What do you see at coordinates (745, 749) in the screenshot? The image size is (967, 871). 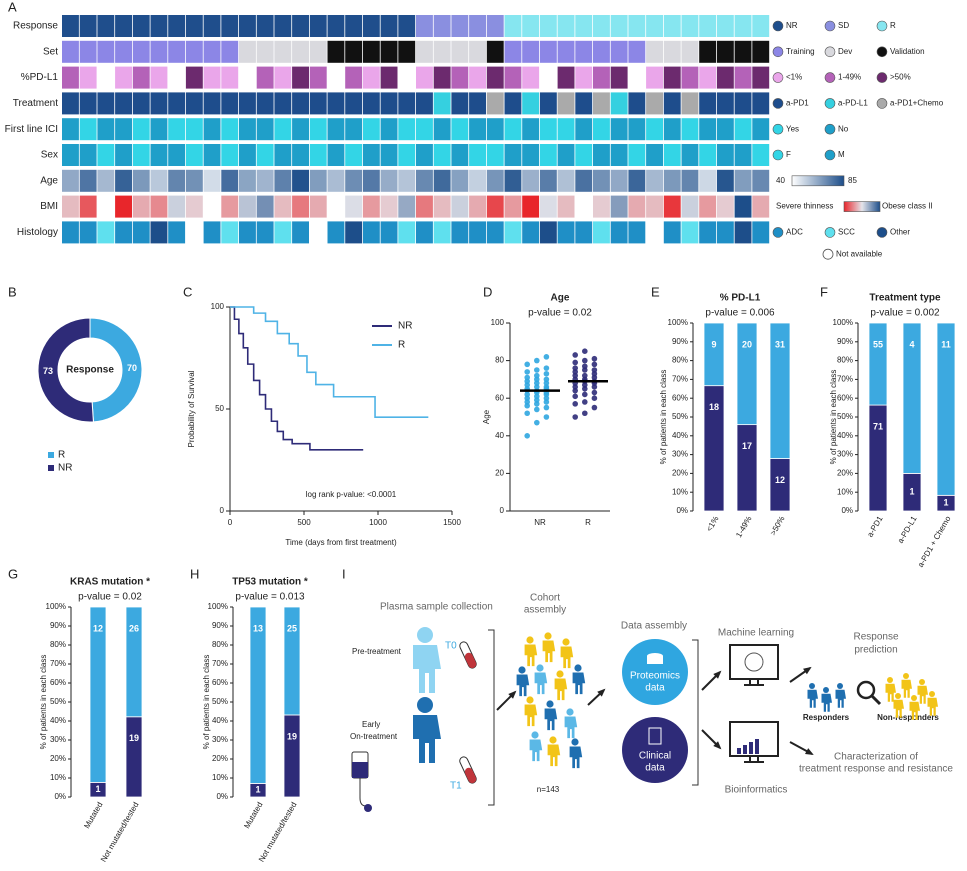 I see `chart-icon` at bounding box center [745, 749].